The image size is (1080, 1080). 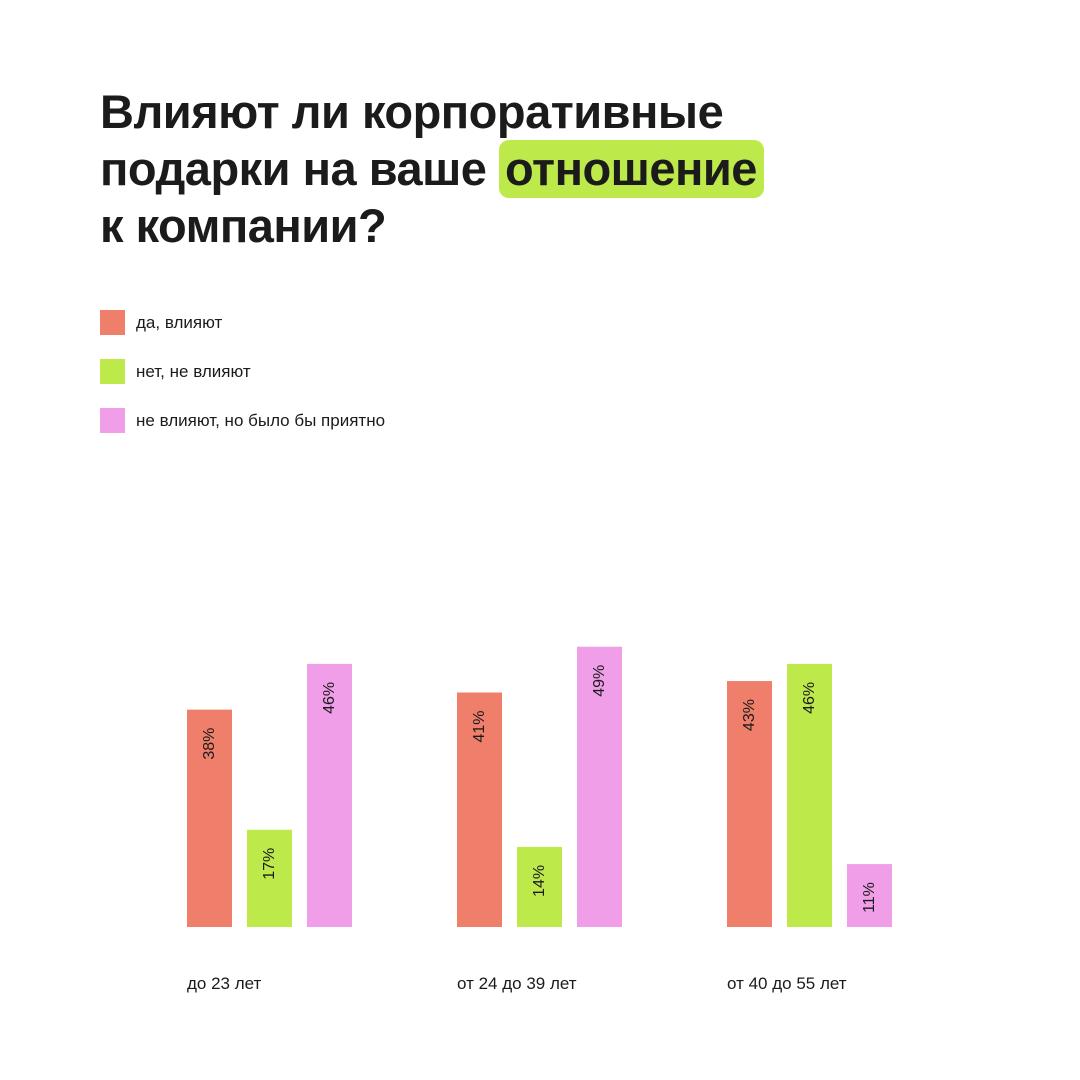 What do you see at coordinates (479, 726) in the screenshot?
I see `data-label-yes-group-2: 41%` at bounding box center [479, 726].